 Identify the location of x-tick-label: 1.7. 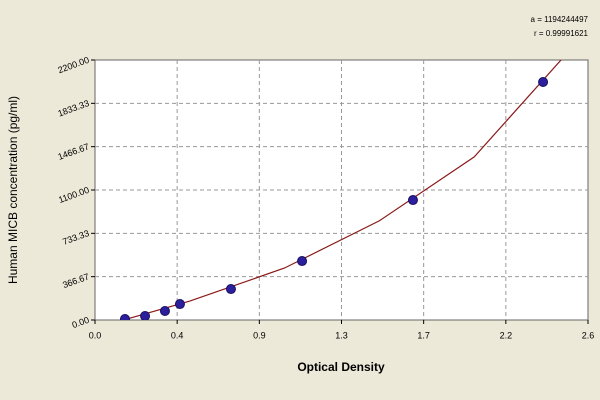
(423, 335).